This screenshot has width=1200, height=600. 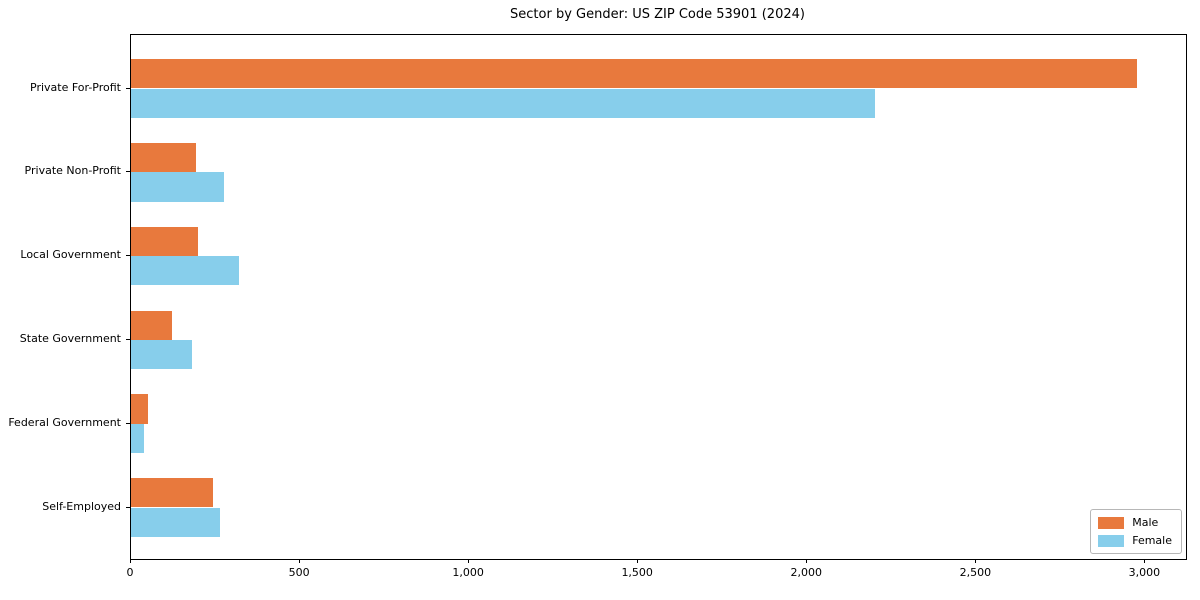 What do you see at coordinates (75, 87) in the screenshot?
I see `y-axis-label-private-for-profit: Private For-Profit` at bounding box center [75, 87].